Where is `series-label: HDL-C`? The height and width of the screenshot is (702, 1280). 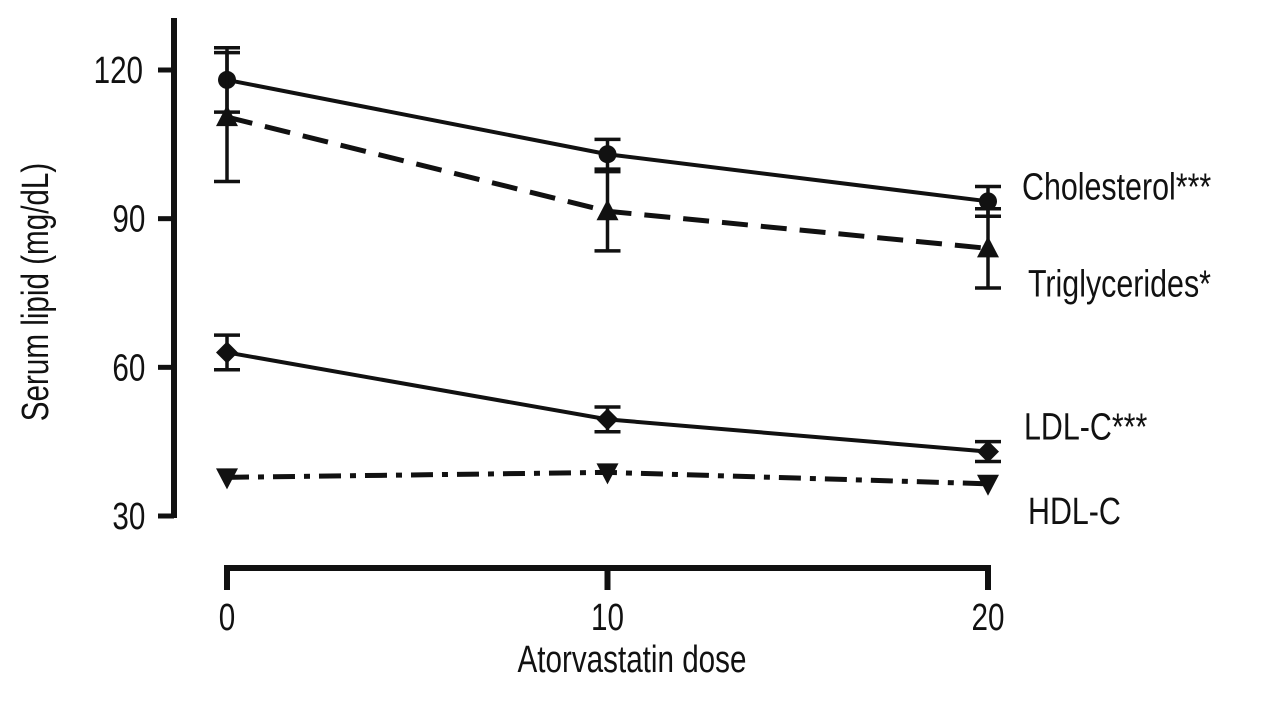 series-label: HDL-C is located at coordinates (1074, 512).